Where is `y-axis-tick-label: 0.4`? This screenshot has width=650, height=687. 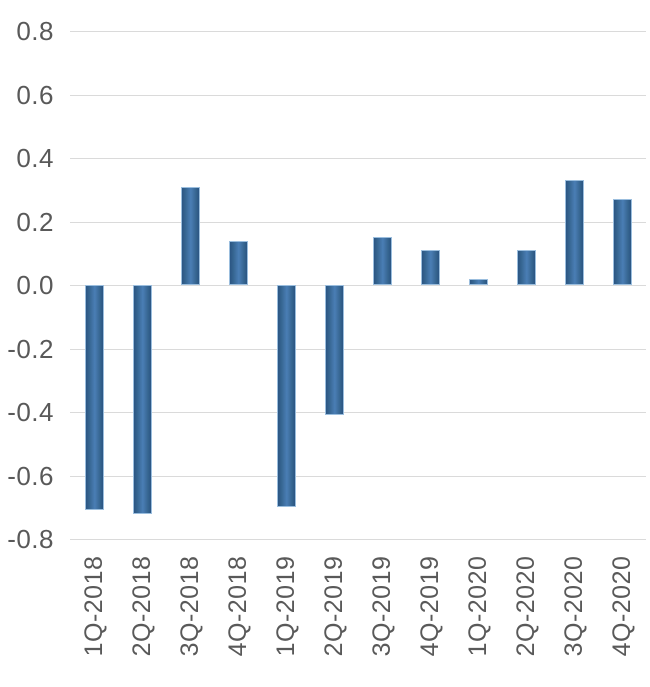
y-axis-tick-label: 0.4 is located at coordinates (35, 158).